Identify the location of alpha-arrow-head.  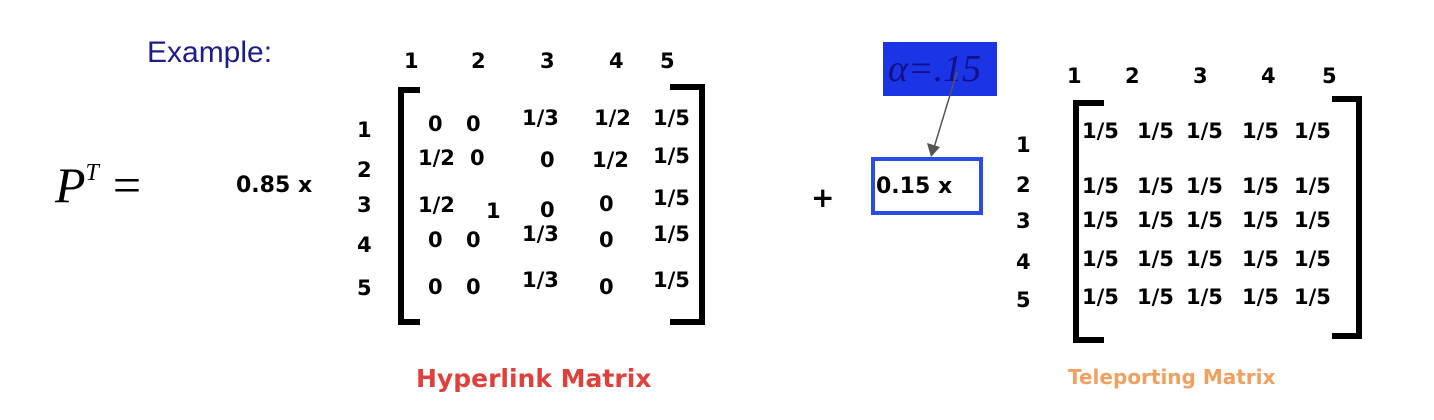
(933, 150).